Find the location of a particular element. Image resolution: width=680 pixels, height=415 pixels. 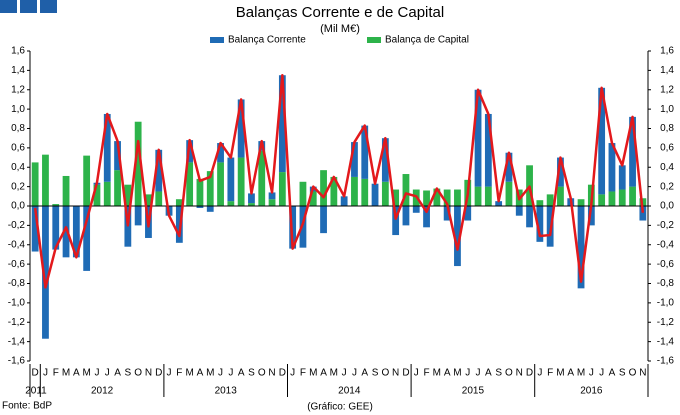

y2-tick-label: -0,2 is located at coordinates (666, 225).